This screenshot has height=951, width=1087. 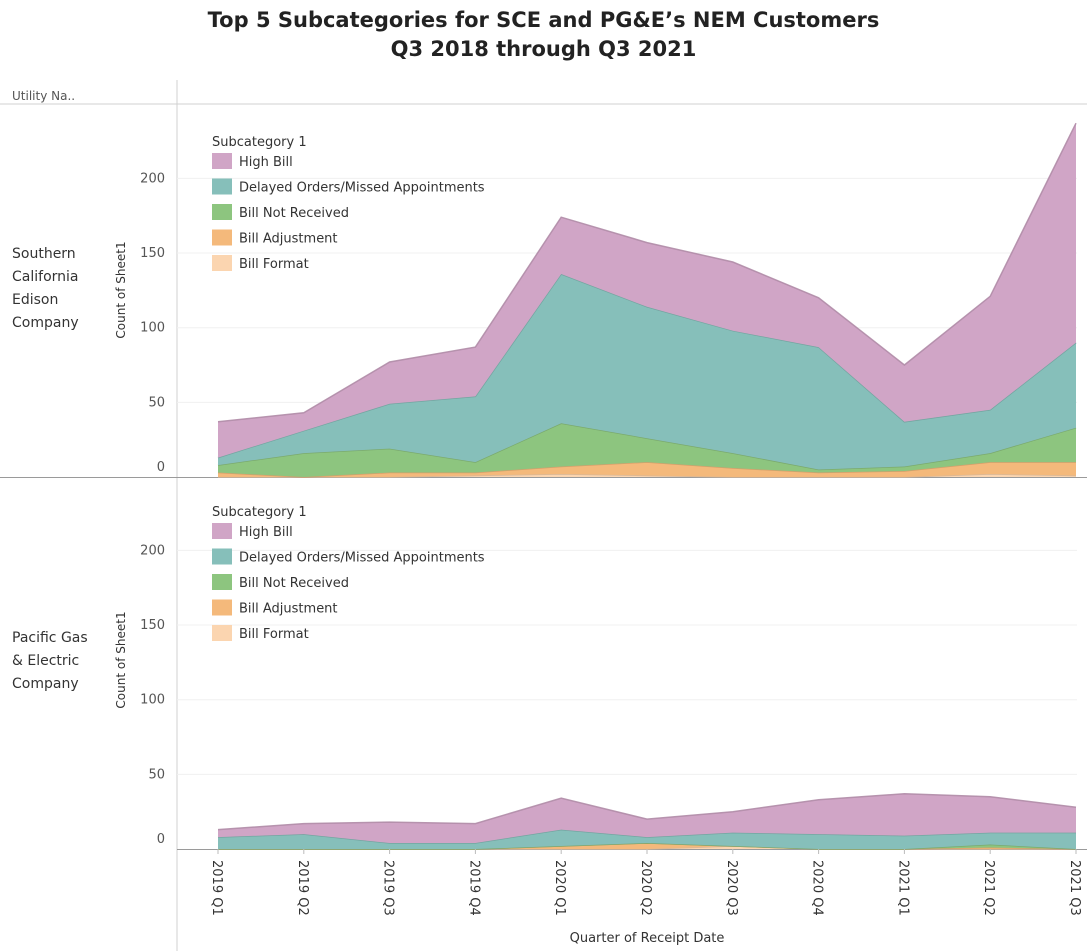 I want to click on row-label-line: Southern, so click(x=44, y=254).